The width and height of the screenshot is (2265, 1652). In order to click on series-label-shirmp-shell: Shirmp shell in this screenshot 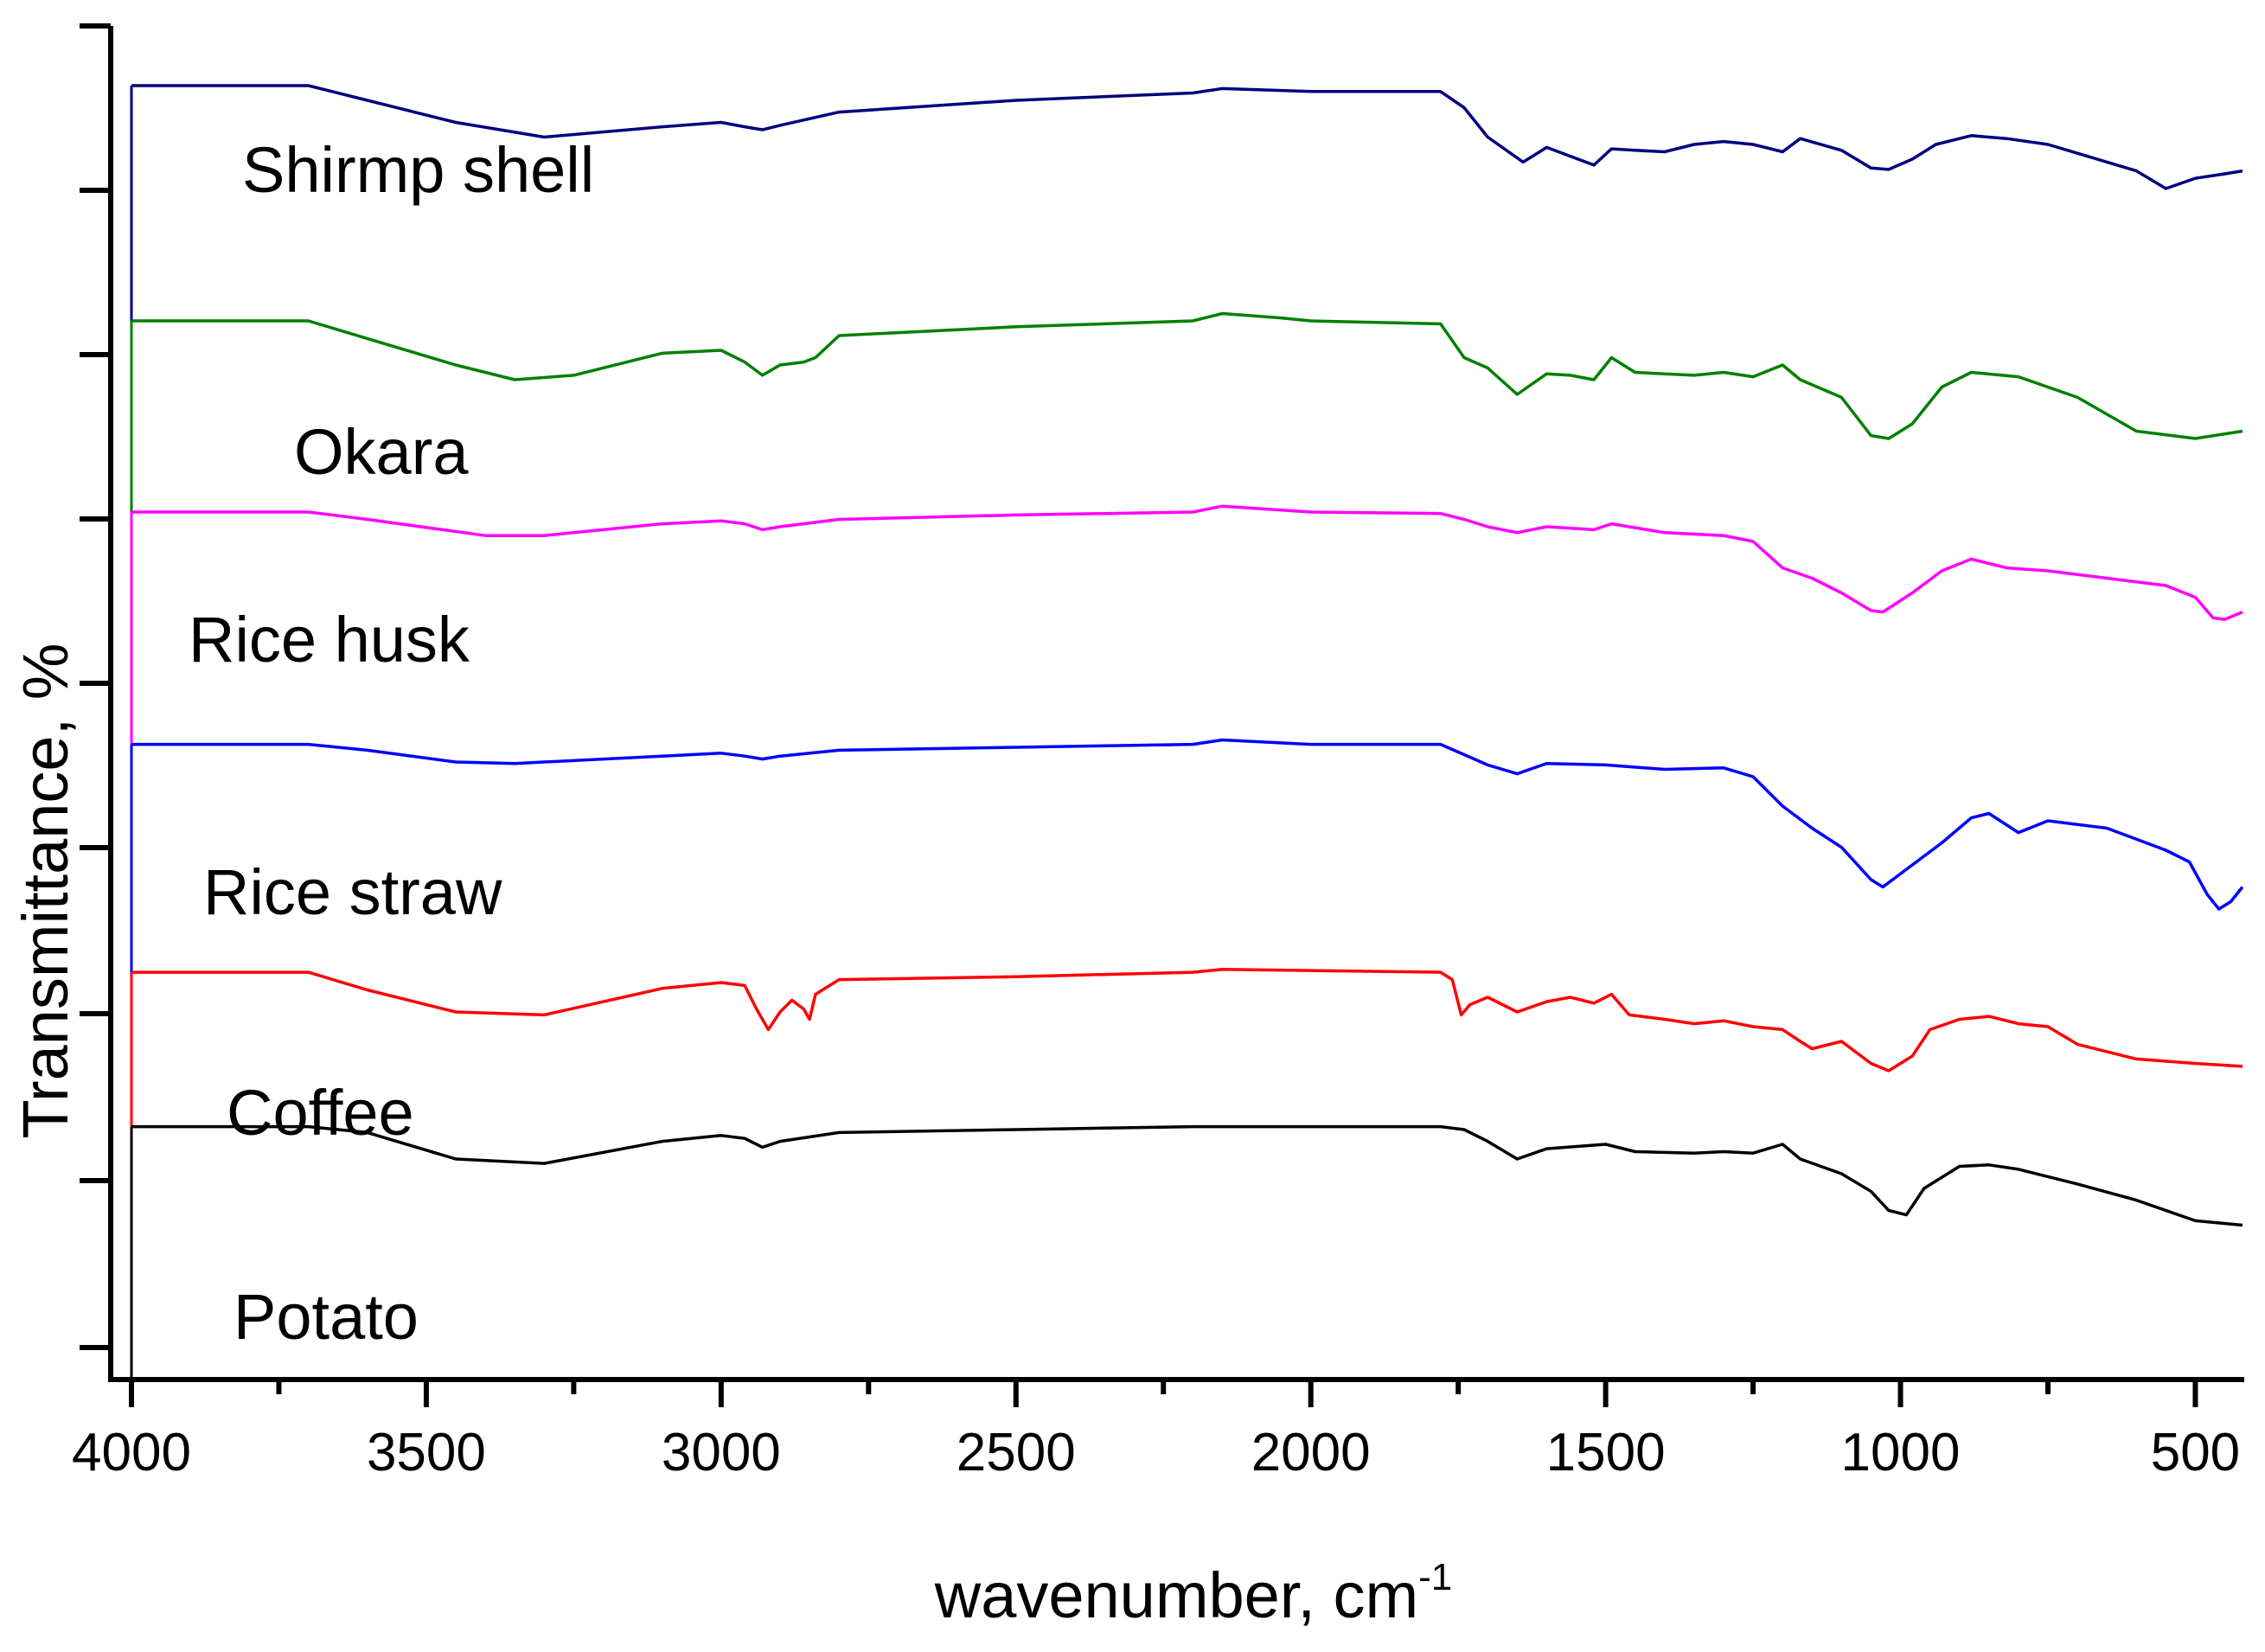, I will do `click(418, 170)`.